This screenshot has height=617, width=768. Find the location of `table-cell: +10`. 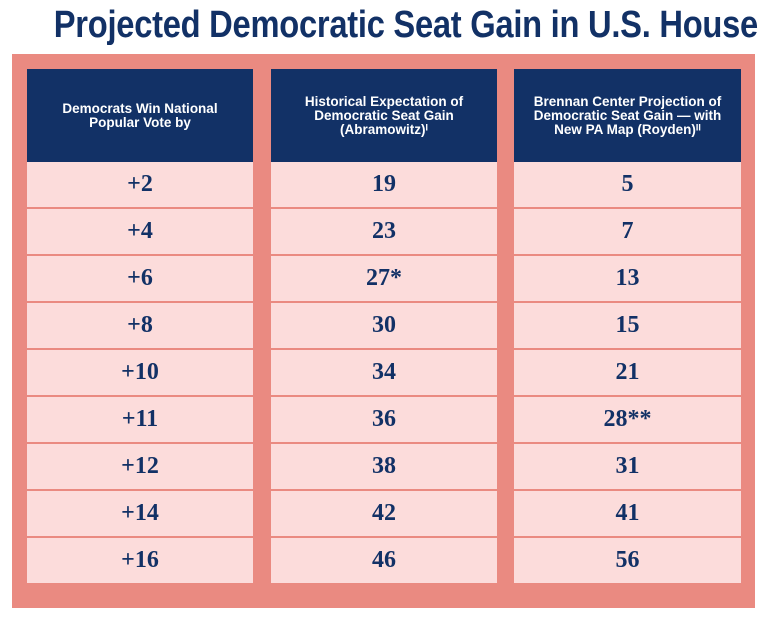

table-cell: +10 is located at coordinates (140, 371).